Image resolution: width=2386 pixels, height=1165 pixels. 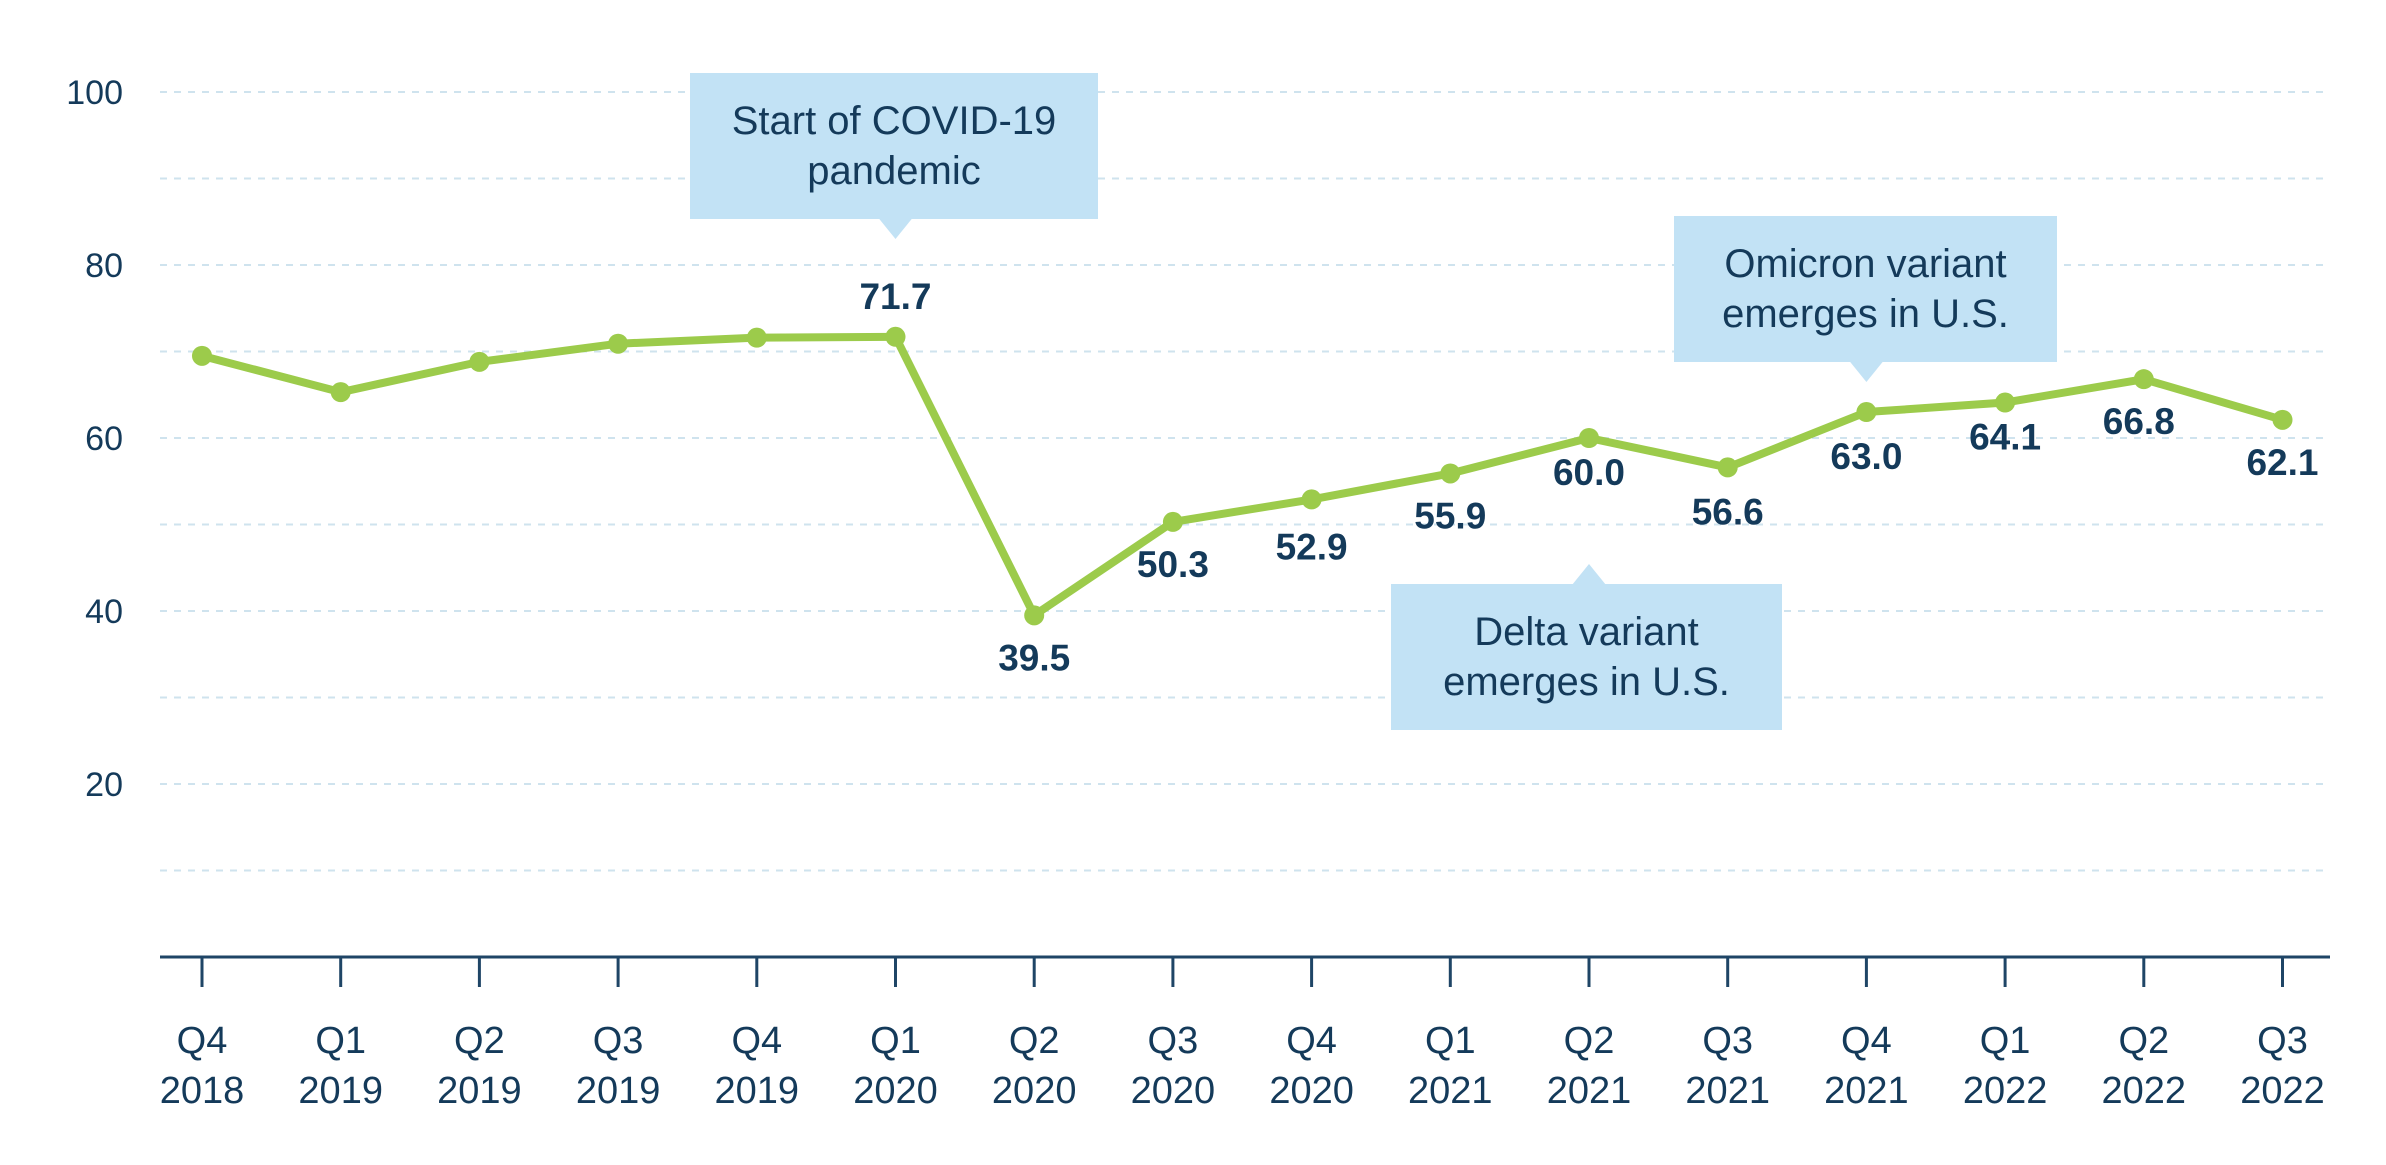 What do you see at coordinates (1589, 472) in the screenshot?
I see `data-label: 60.0` at bounding box center [1589, 472].